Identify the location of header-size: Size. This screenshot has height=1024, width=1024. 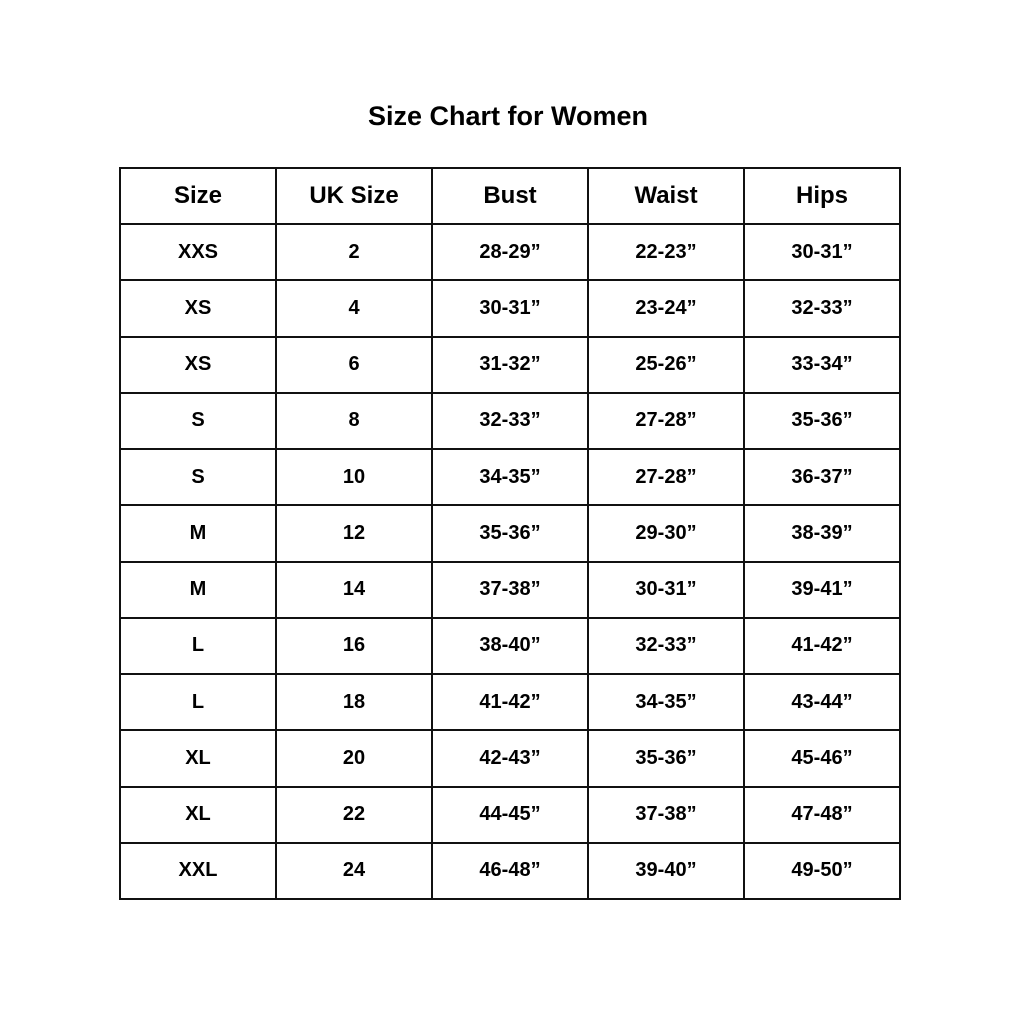
(198, 196).